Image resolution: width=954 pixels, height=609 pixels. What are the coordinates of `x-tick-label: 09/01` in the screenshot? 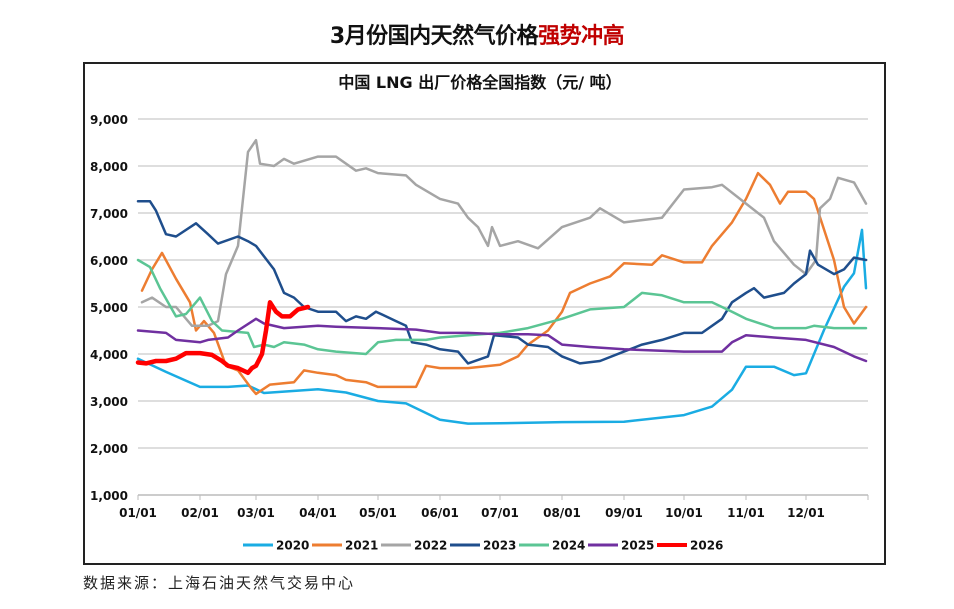 It's located at (624, 513).